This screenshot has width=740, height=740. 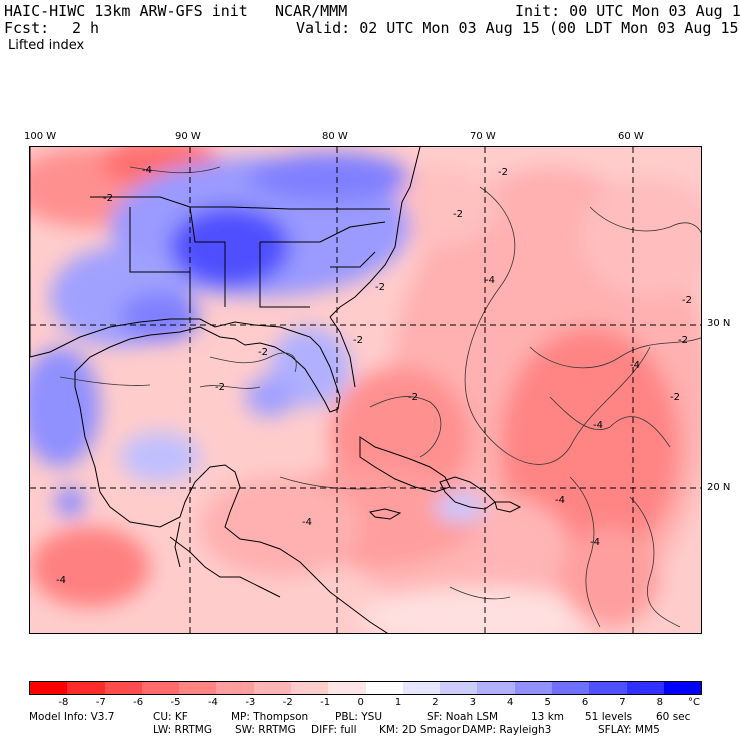 What do you see at coordinates (311, 11) in the screenshot?
I see `org-label: NCAR/MMM` at bounding box center [311, 11].